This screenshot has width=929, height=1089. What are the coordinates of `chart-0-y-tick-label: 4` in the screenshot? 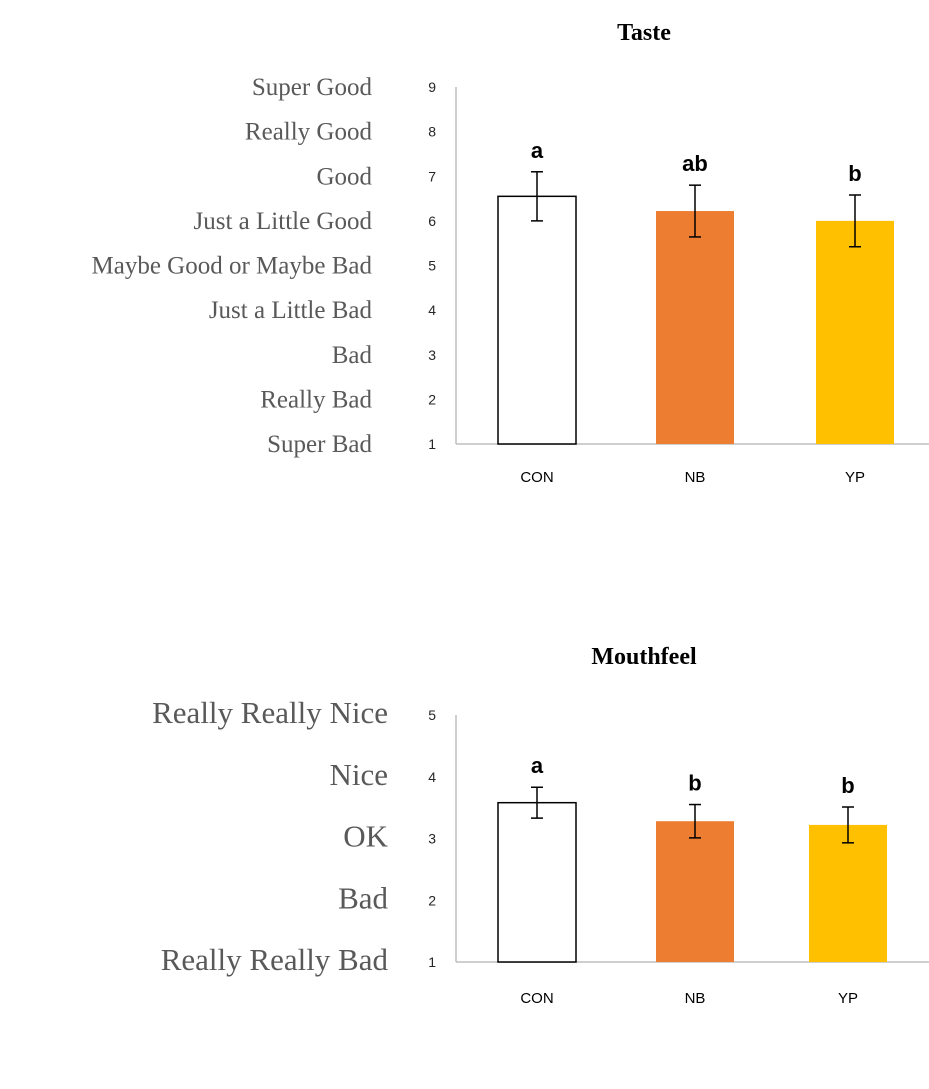 It's located at (432, 310).